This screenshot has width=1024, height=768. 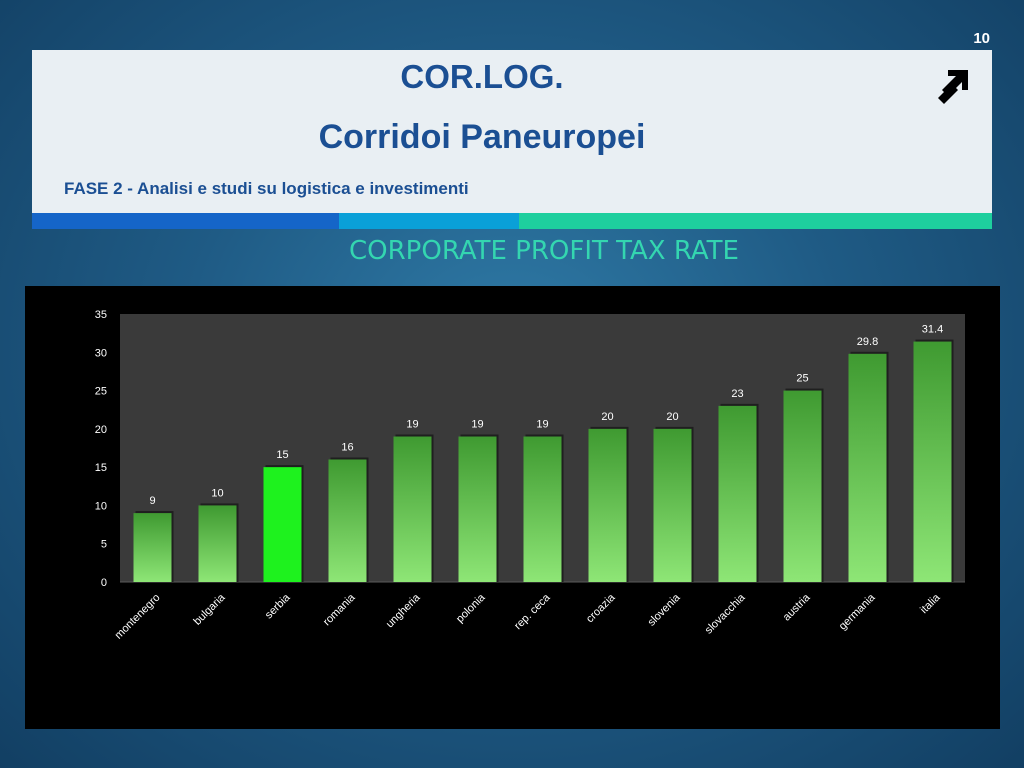 What do you see at coordinates (152, 547) in the screenshot?
I see `bar-montenegro` at bounding box center [152, 547].